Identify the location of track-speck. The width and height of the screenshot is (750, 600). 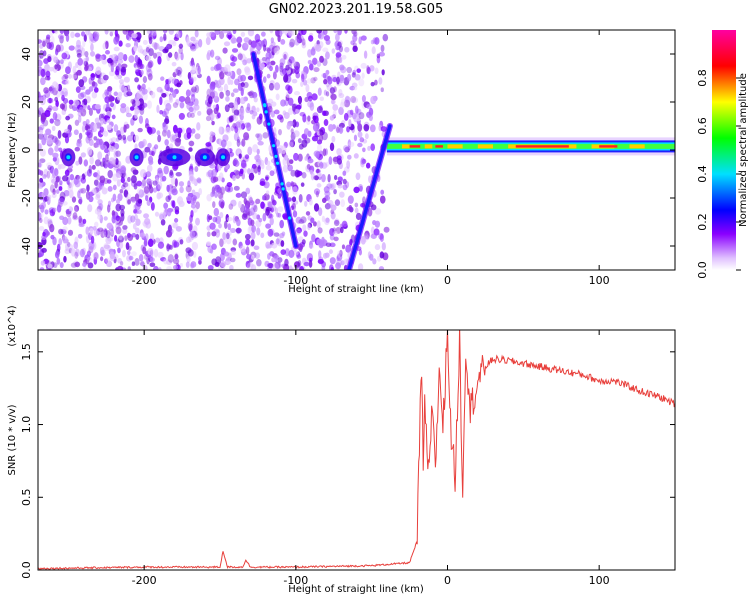
(265, 106).